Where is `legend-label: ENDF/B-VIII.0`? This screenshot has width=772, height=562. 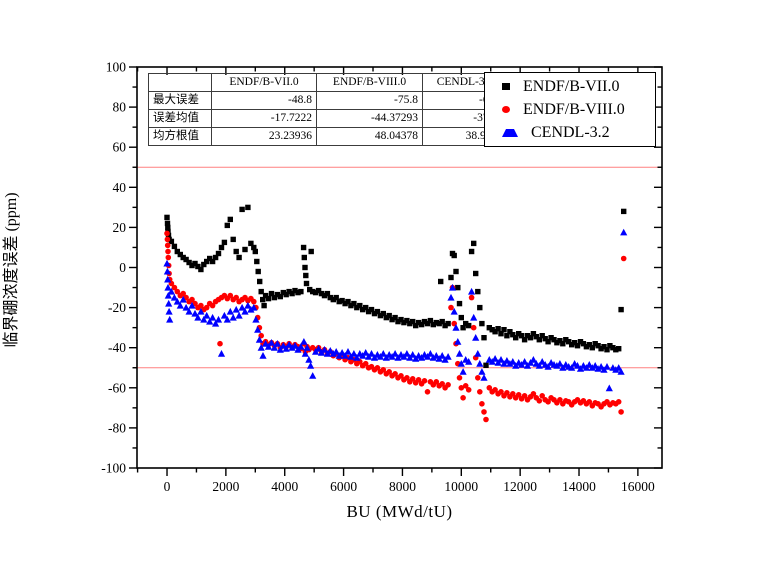
legend-label: ENDF/B-VIII.0 is located at coordinates (574, 109).